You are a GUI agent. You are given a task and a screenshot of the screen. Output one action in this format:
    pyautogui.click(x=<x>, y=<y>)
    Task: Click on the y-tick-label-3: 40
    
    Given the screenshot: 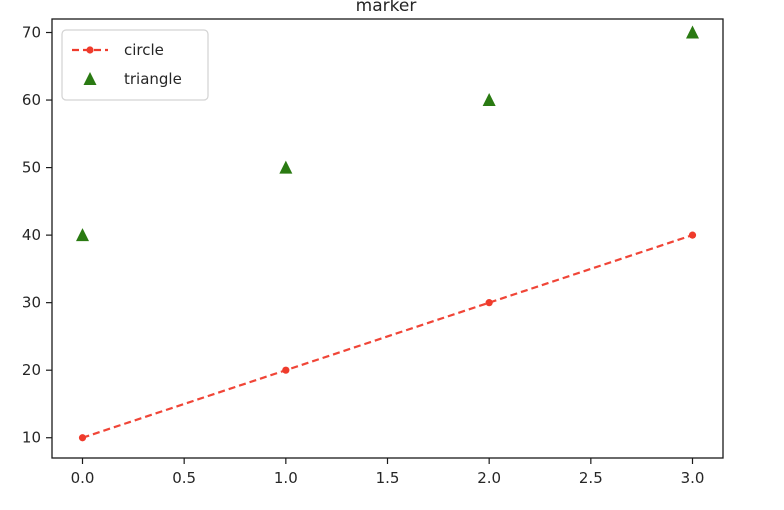 What is the action you would take?
    pyautogui.click(x=31, y=235)
    